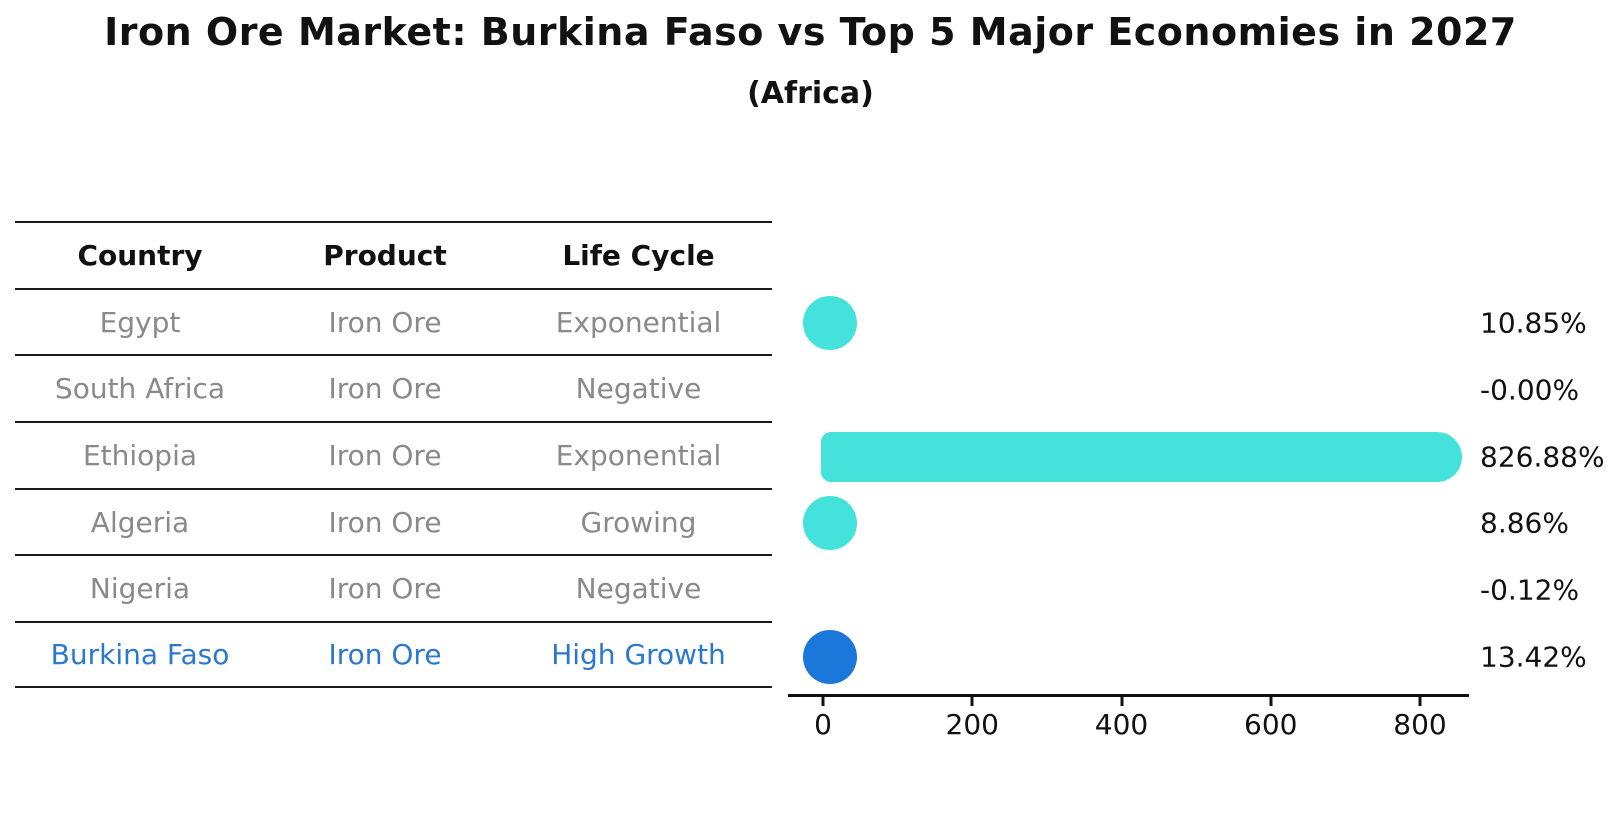  I want to click on value-label: -0.12%, so click(1530, 590).